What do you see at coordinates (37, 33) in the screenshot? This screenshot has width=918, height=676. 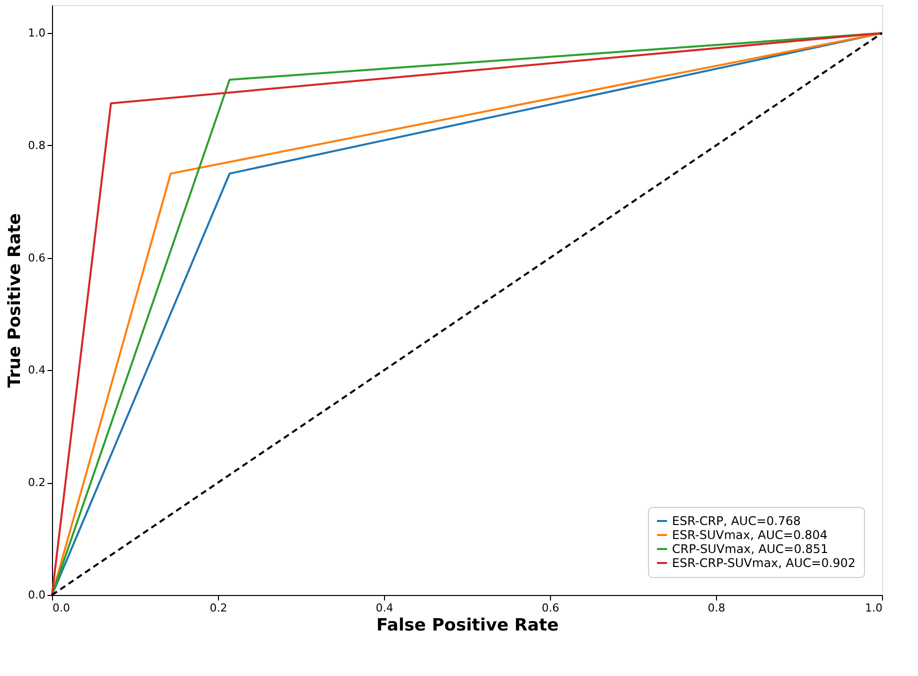 I see `y-tick-label: 1.0` at bounding box center [37, 33].